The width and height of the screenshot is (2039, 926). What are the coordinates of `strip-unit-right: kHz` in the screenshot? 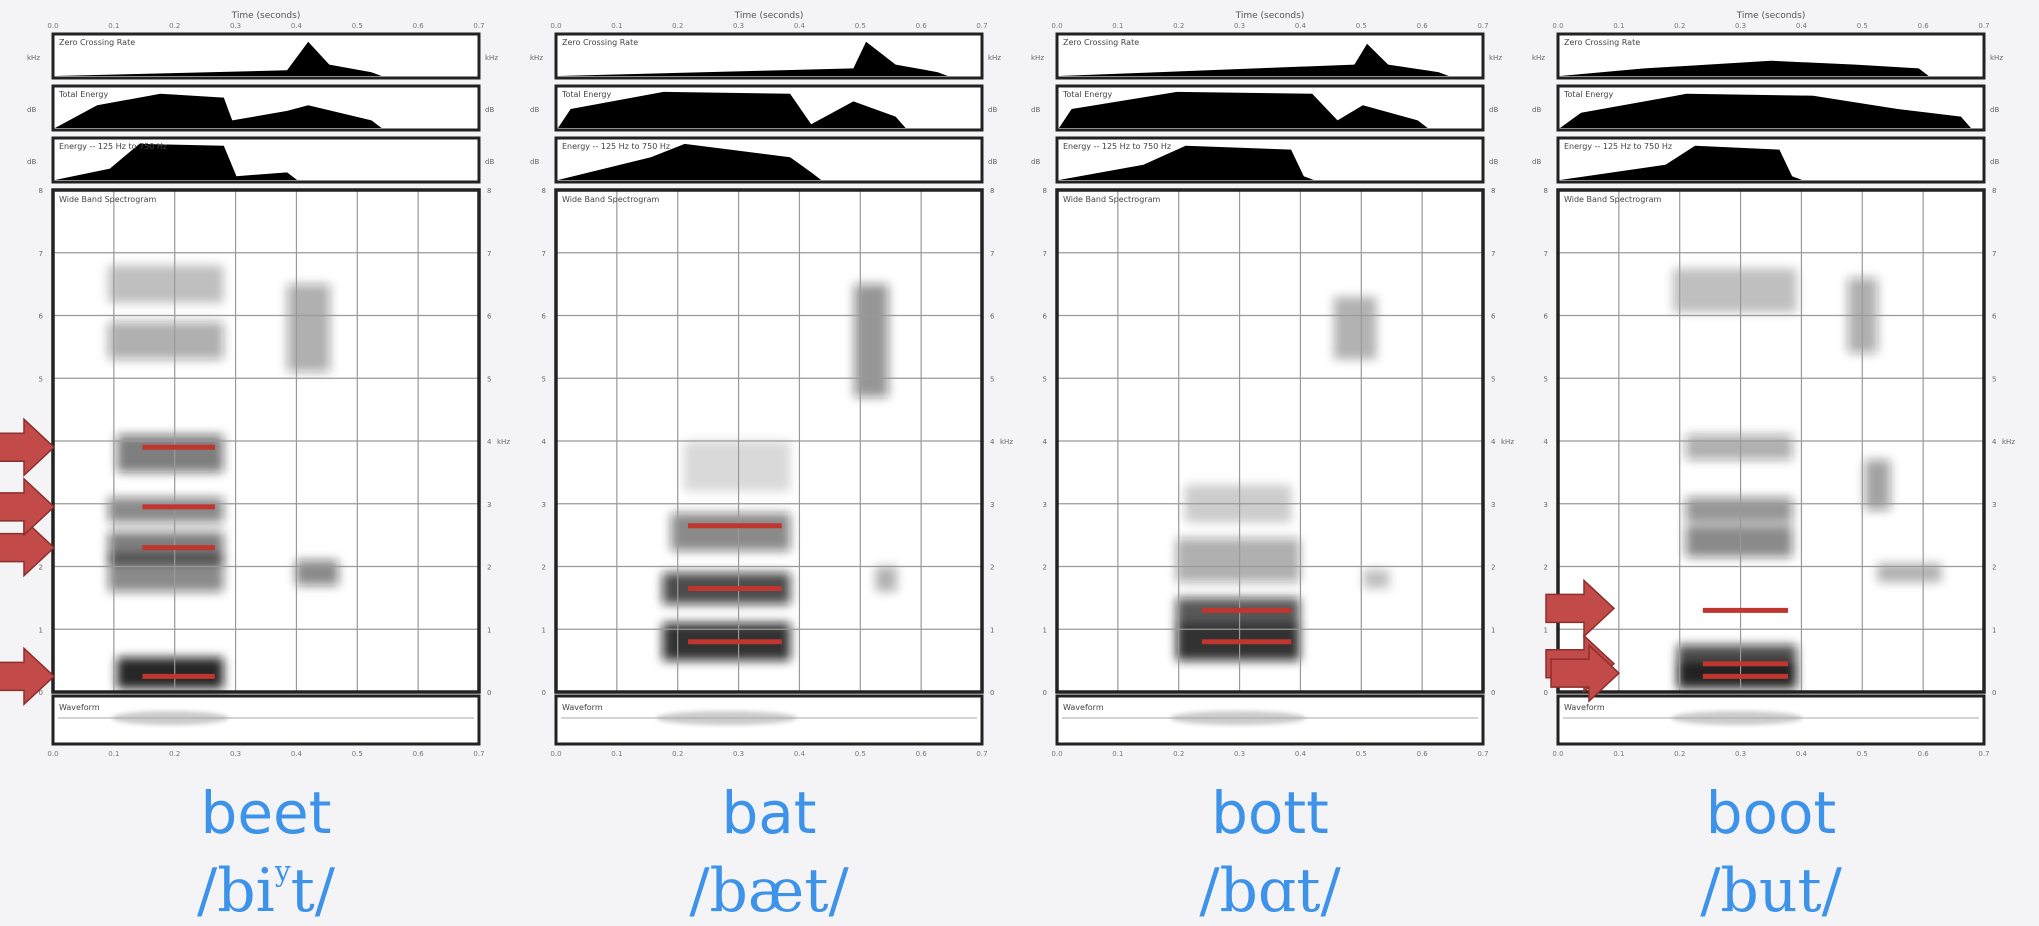 It's located at (994, 58).